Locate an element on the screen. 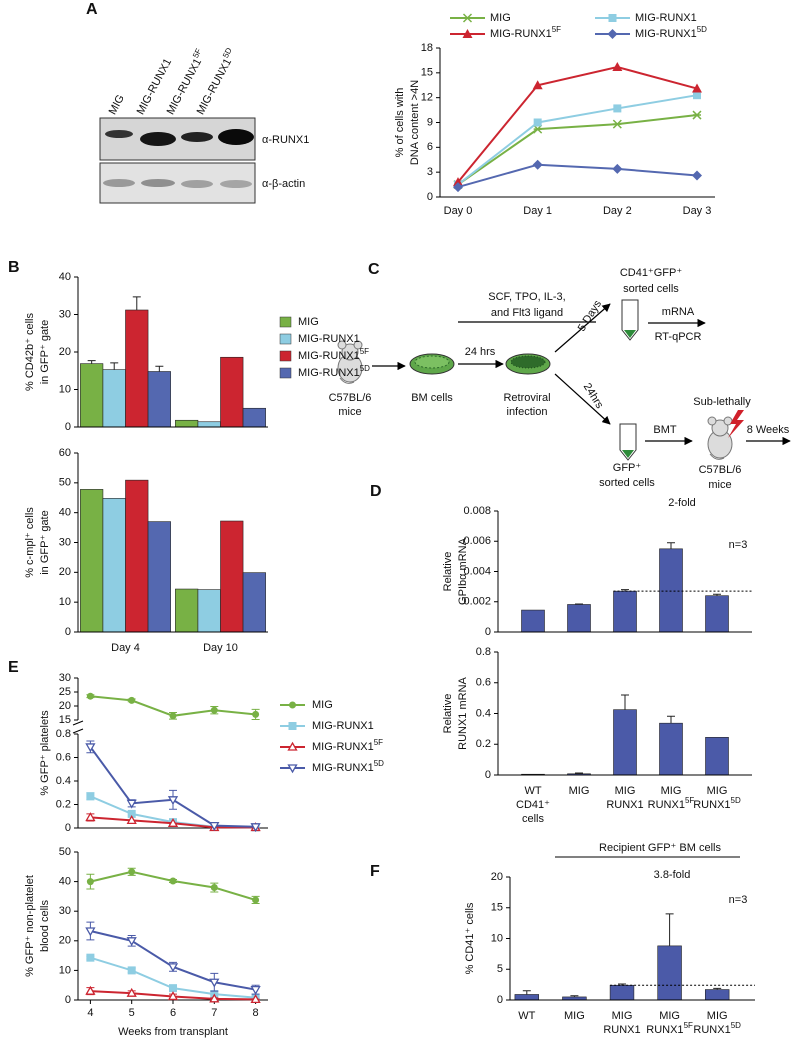 The image size is (795, 1043). y-tick-label: 9 is located at coordinates (430, 122).